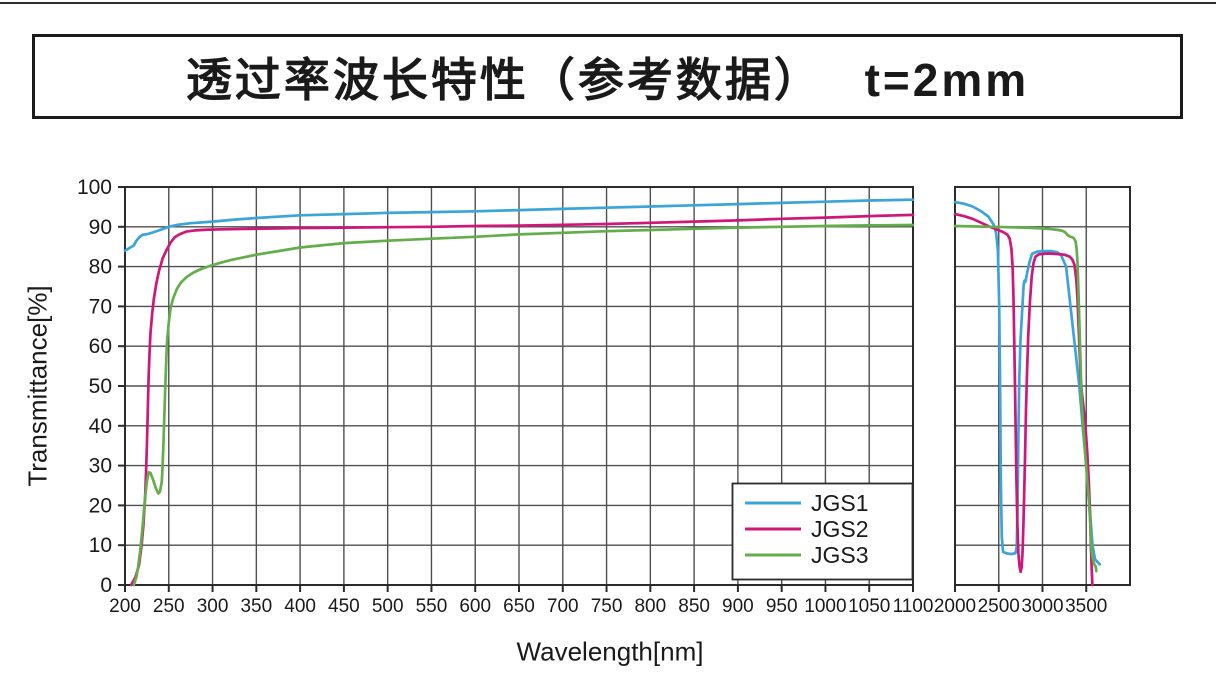  I want to click on y-tick-label: 90, so click(100, 227).